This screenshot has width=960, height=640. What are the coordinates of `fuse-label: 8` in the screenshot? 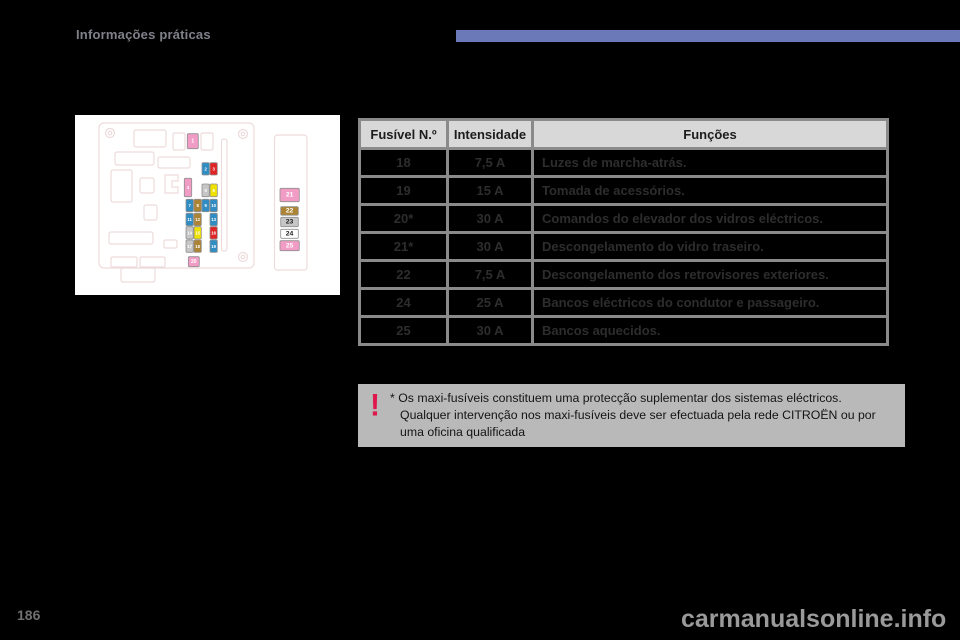 It's located at (197, 205).